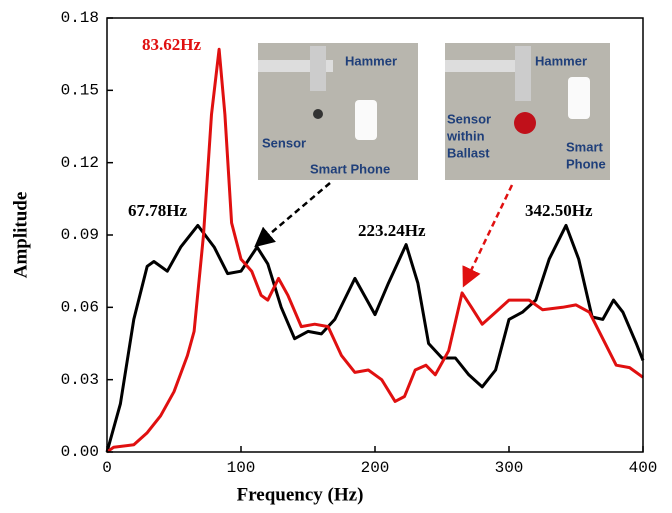  What do you see at coordinates (465, 135) in the screenshot?
I see `inset-label: within` at bounding box center [465, 135].